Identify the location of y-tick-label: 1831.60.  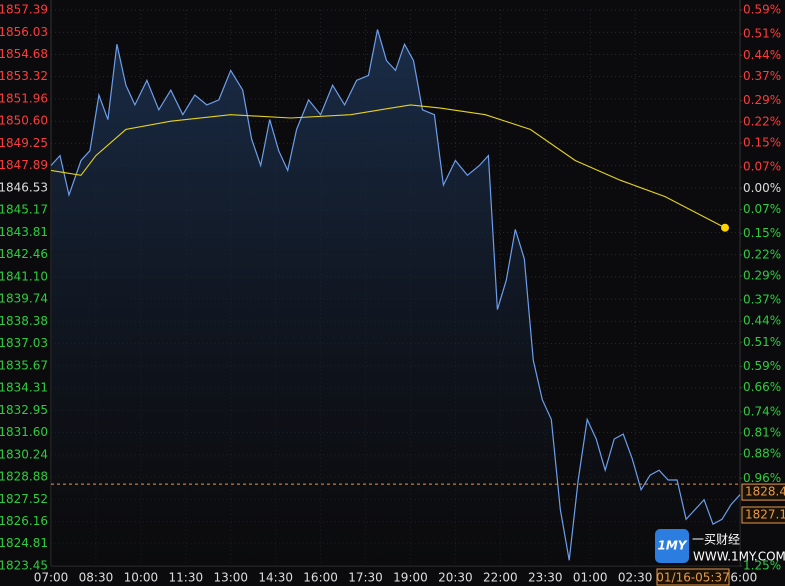
(24, 432).